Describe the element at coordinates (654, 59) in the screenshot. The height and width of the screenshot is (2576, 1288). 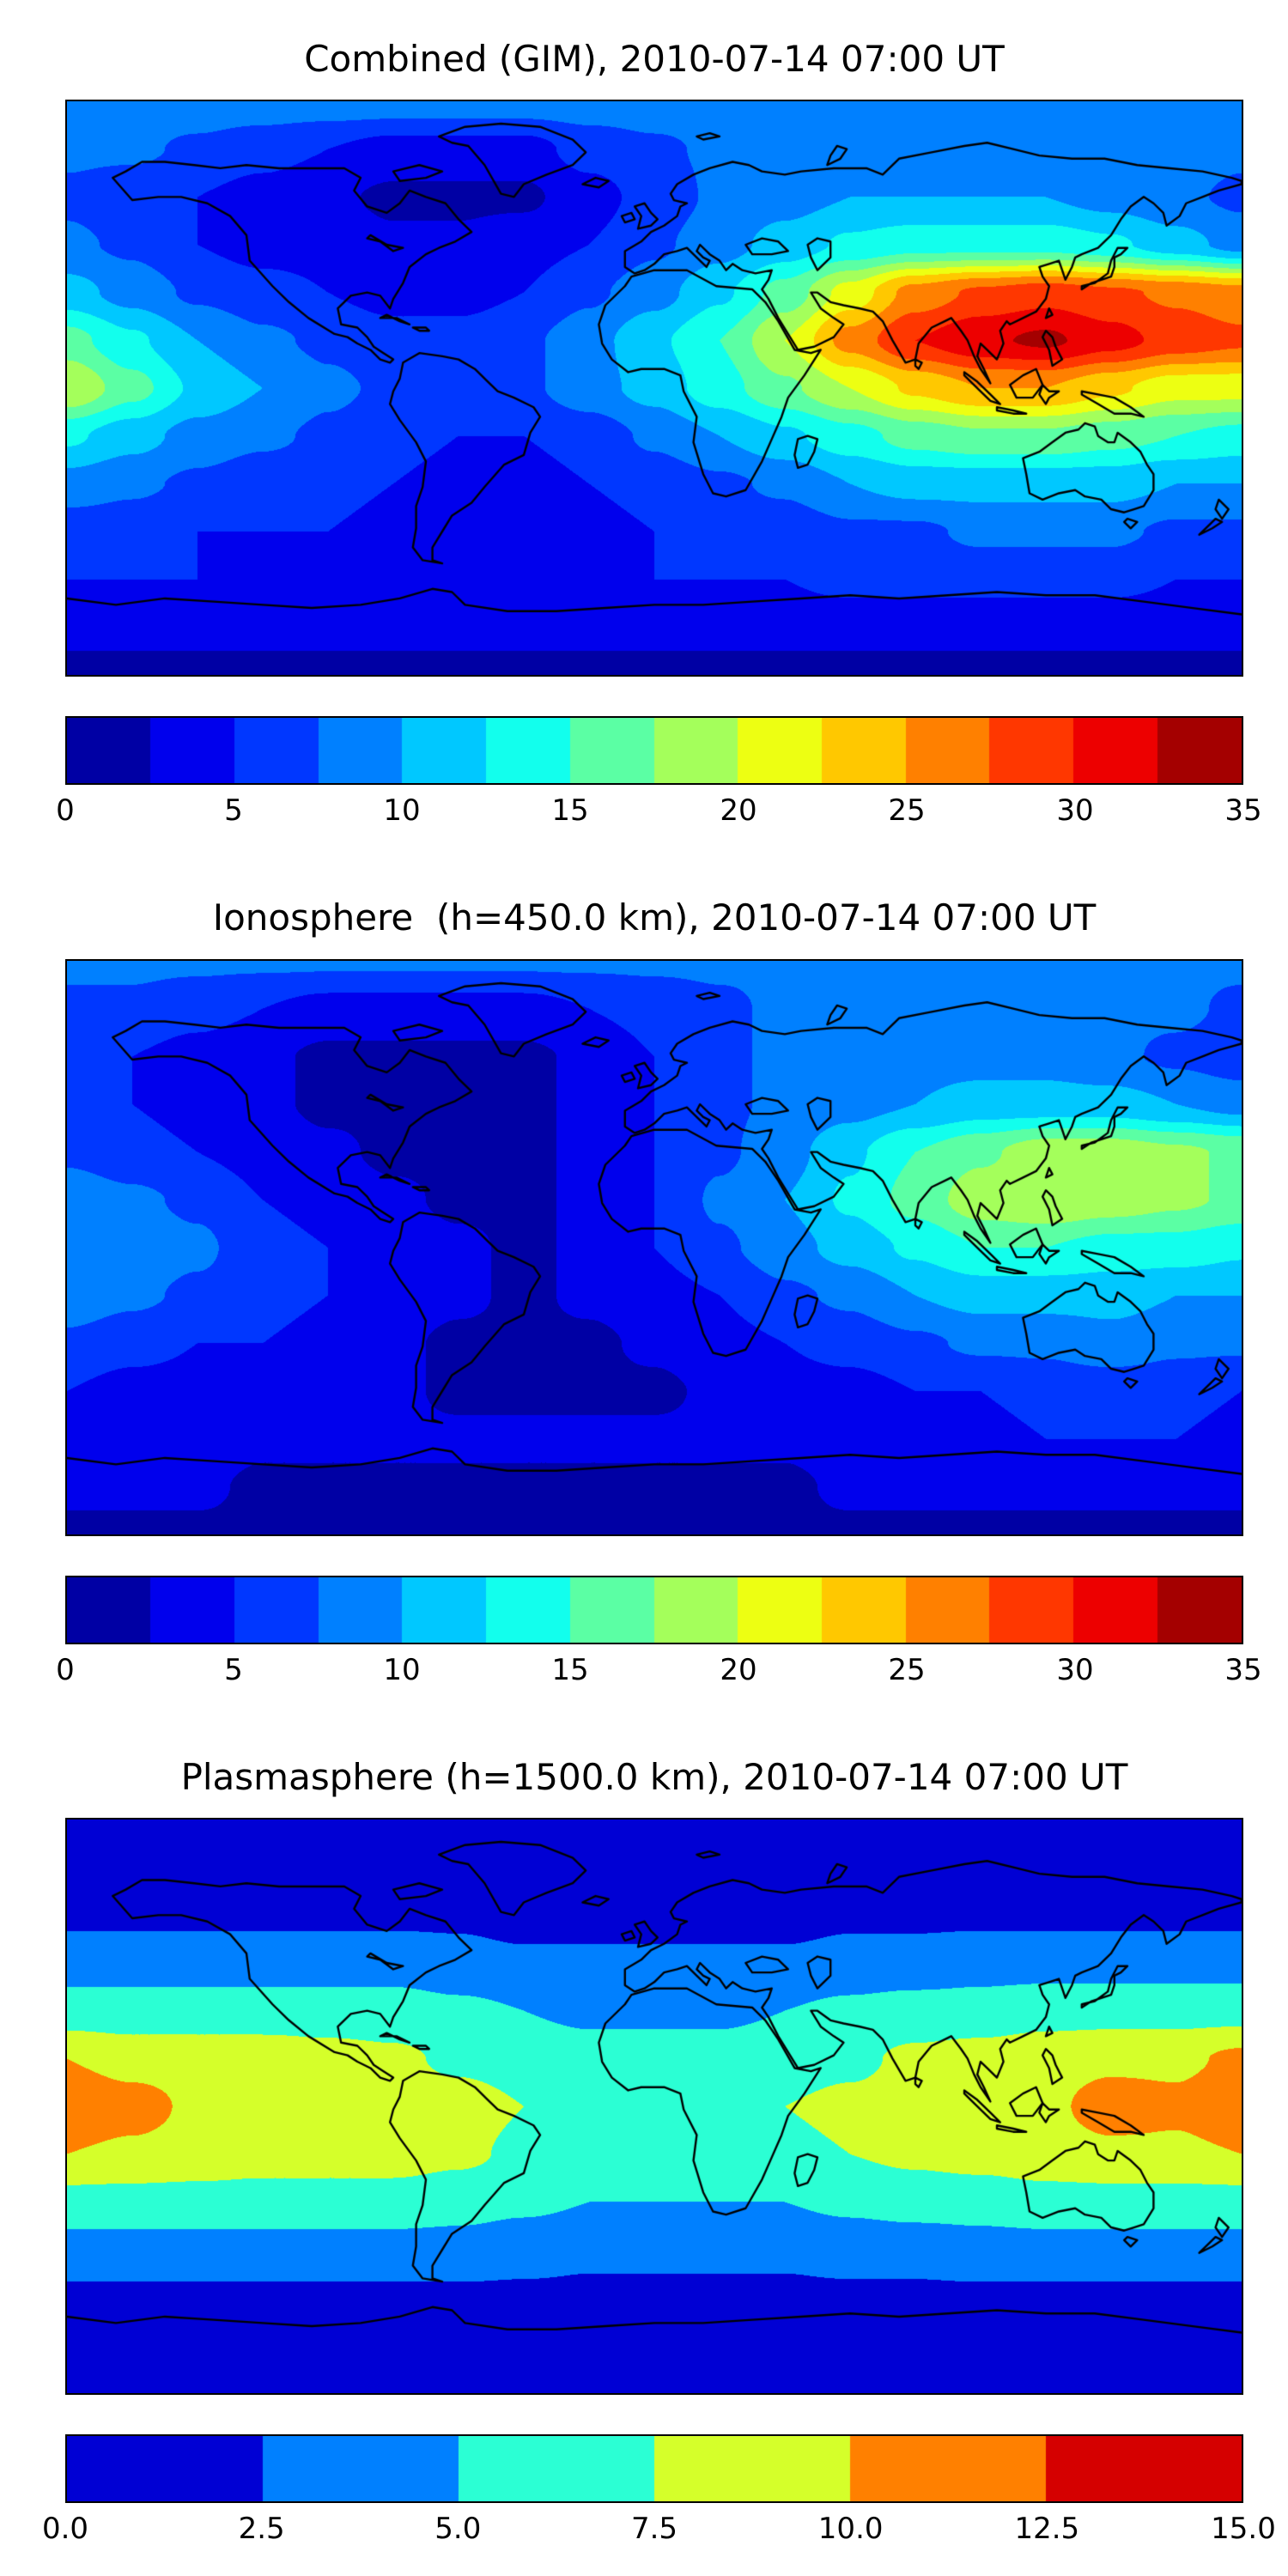
I see `panel-title-combined: Combined (GIM), 2010-07-14 07:00 UT` at that location.